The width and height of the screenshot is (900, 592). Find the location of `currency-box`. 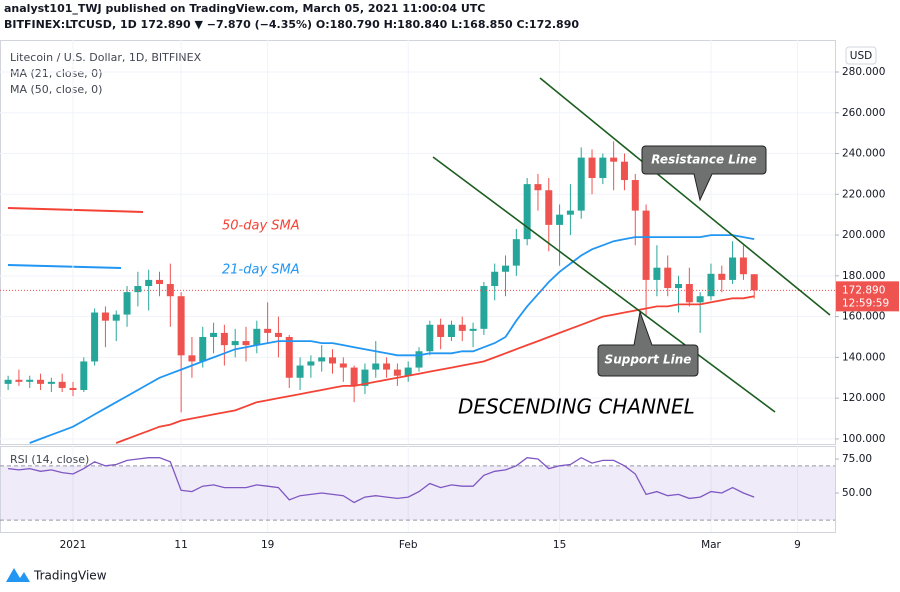

currency-box is located at coordinates (861, 55).